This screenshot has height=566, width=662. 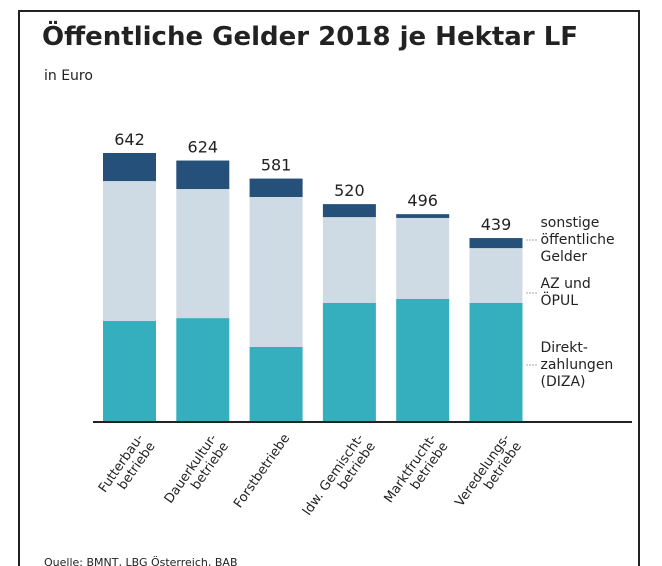 What do you see at coordinates (310, 37) in the screenshot?
I see `chart-title: Öffentliche Gelder 2018 je Hektar LF` at bounding box center [310, 37].